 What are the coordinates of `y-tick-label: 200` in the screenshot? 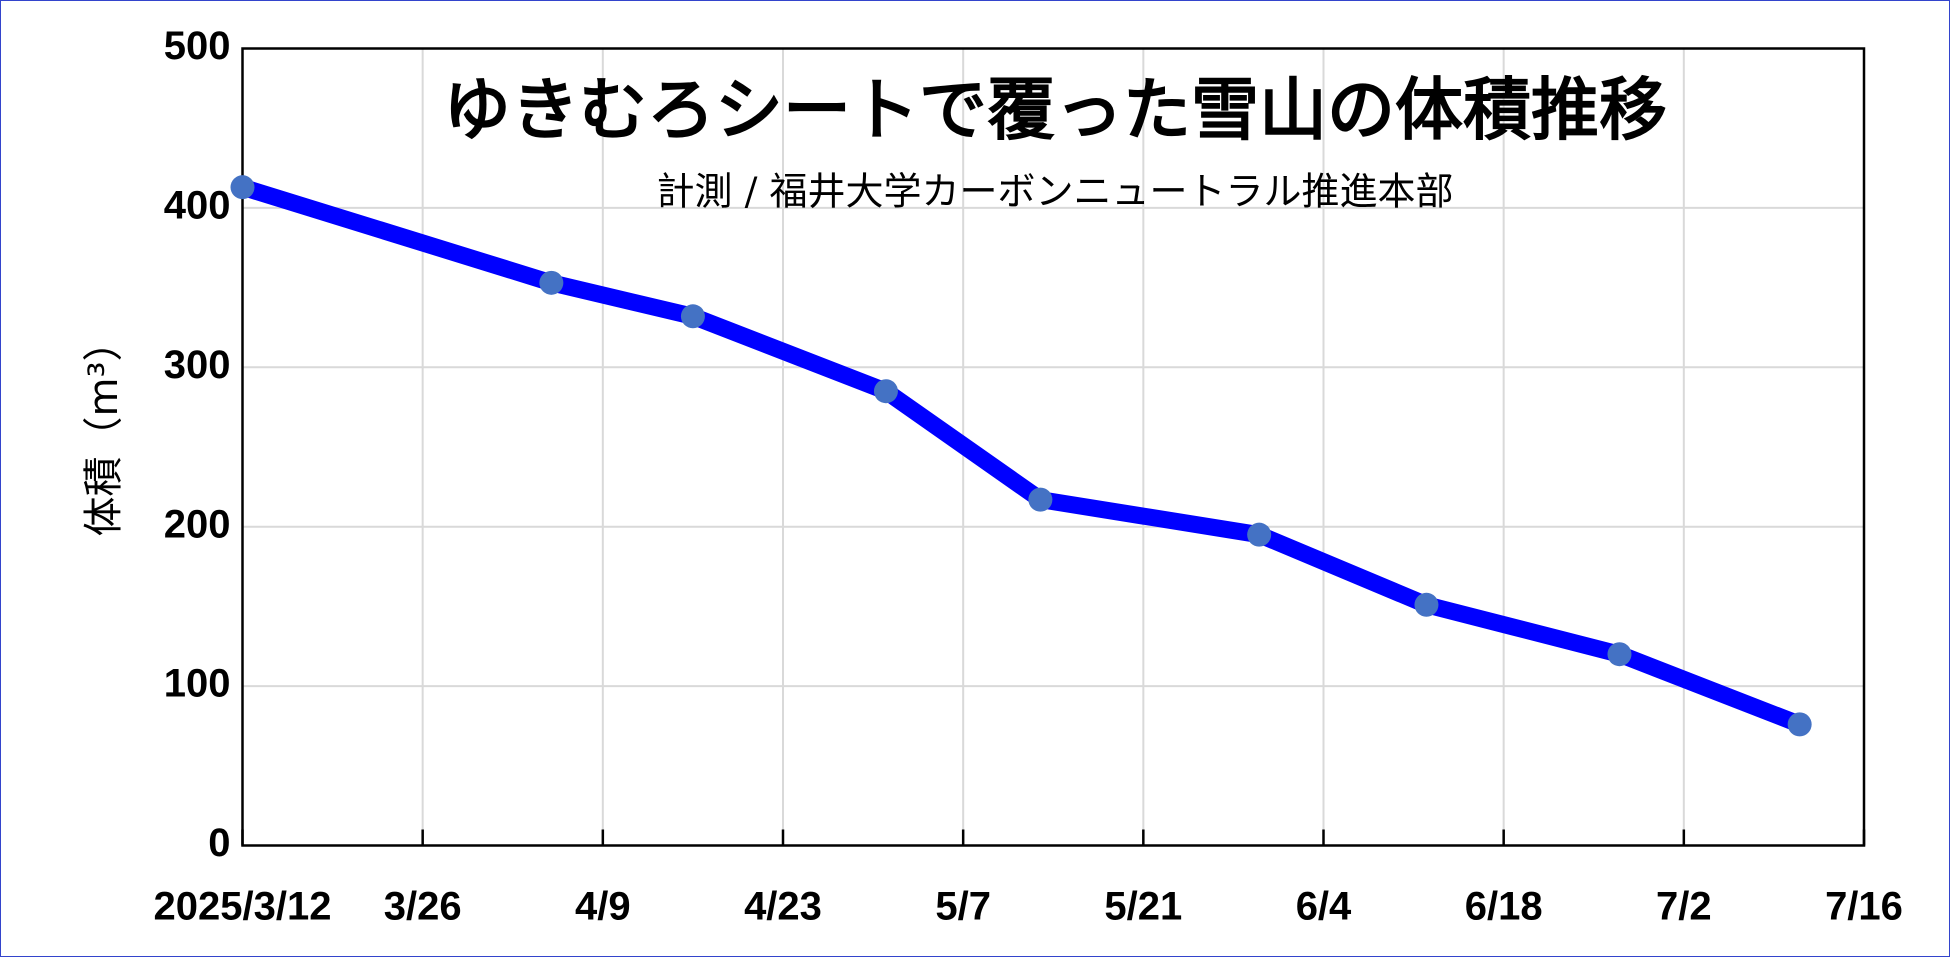 It's located at (197, 524).